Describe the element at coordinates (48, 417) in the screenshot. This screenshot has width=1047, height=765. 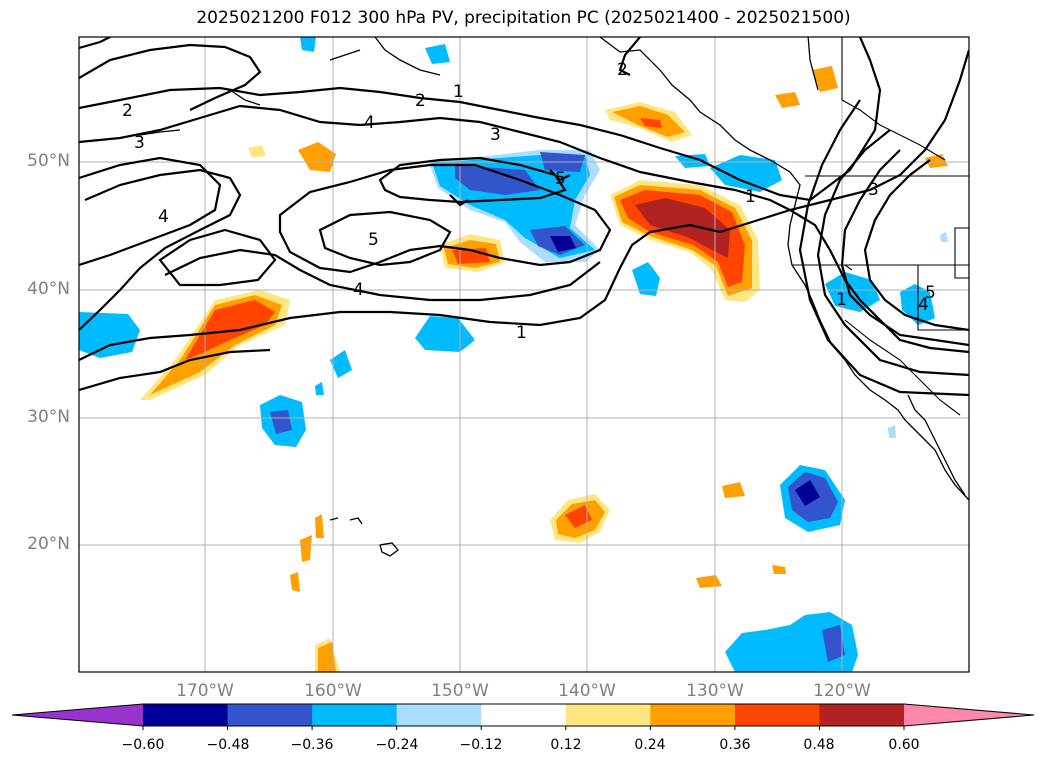
I see `lat-label: 30°N` at that location.